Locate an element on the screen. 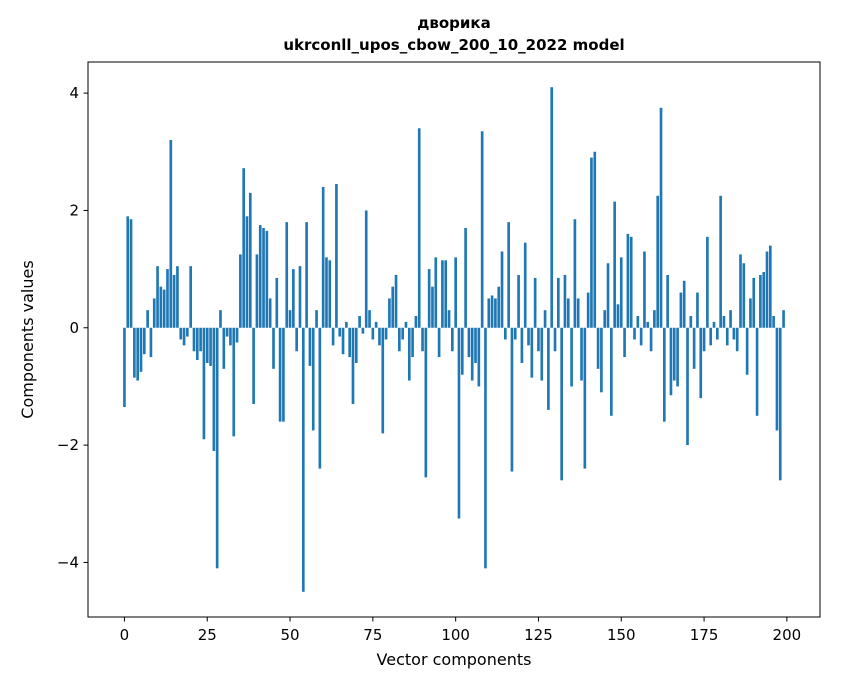  x-tick-label: 25 is located at coordinates (207, 635).